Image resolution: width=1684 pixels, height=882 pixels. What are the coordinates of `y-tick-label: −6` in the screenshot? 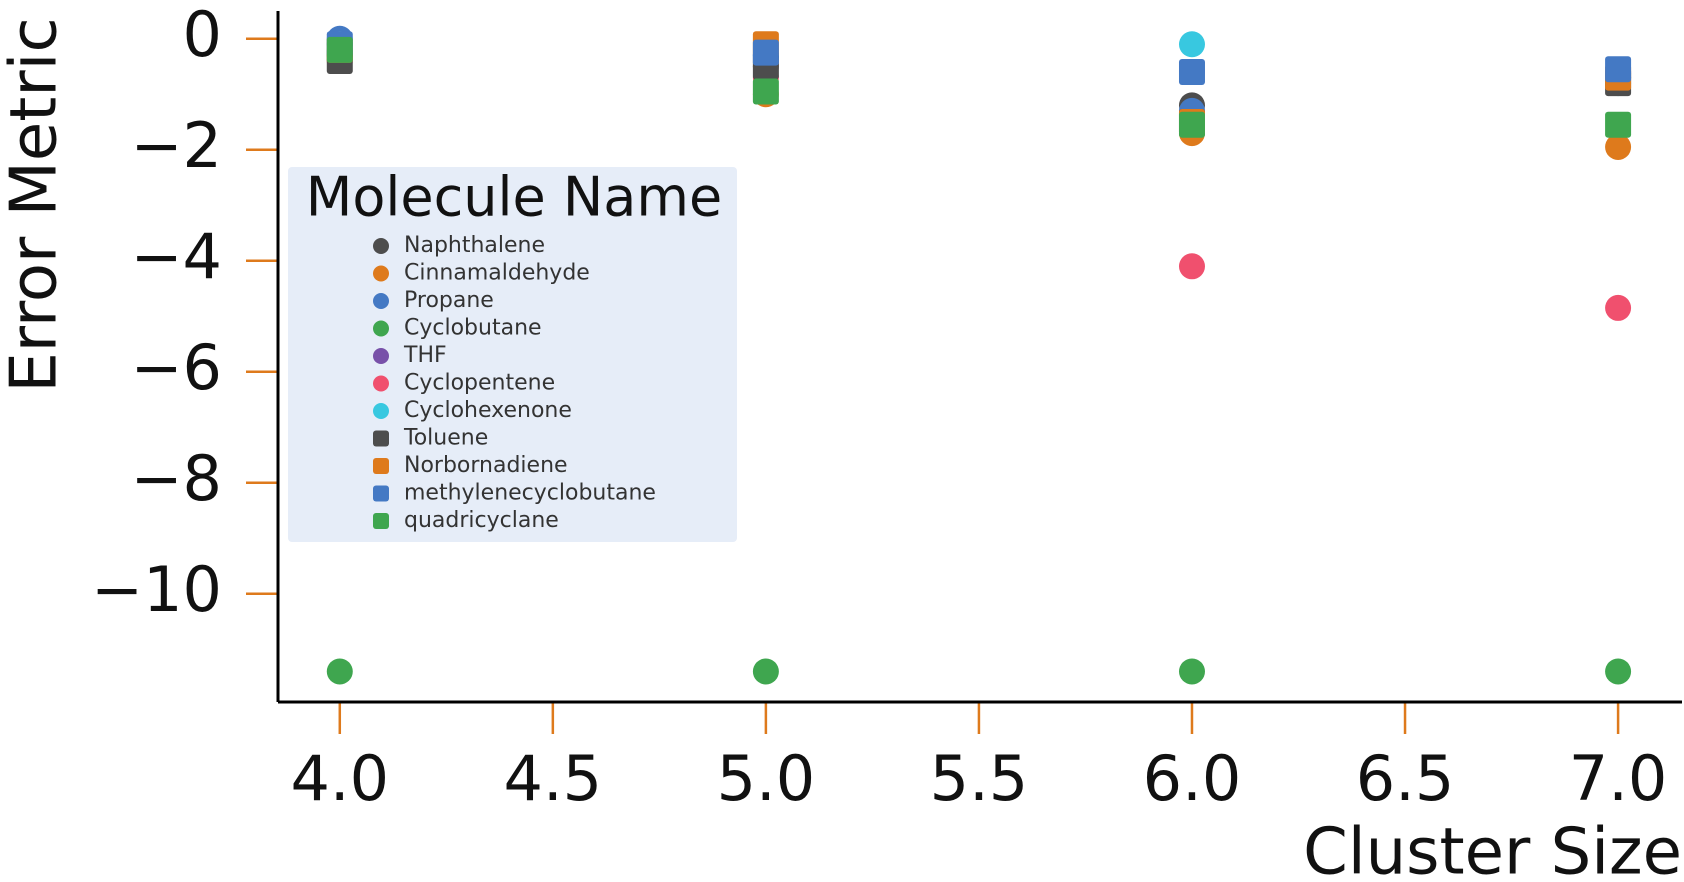 It's located at (176, 367).